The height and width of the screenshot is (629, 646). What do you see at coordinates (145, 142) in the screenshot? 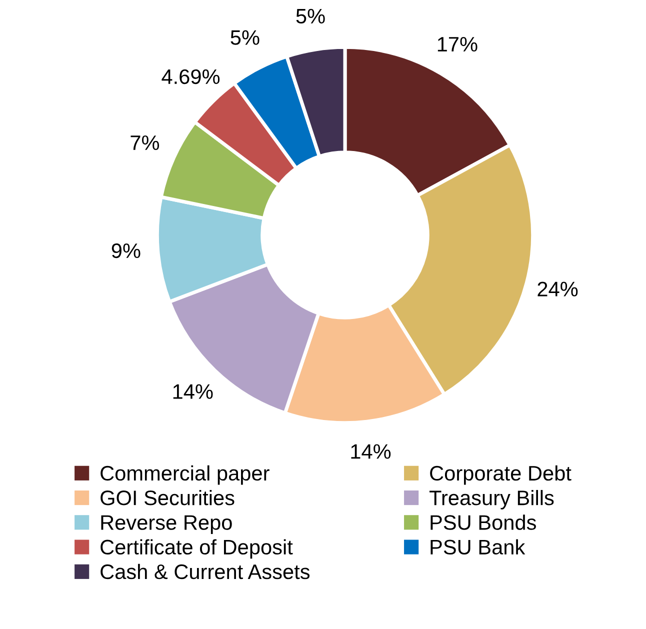
I see `data-label: 7%` at bounding box center [145, 142].